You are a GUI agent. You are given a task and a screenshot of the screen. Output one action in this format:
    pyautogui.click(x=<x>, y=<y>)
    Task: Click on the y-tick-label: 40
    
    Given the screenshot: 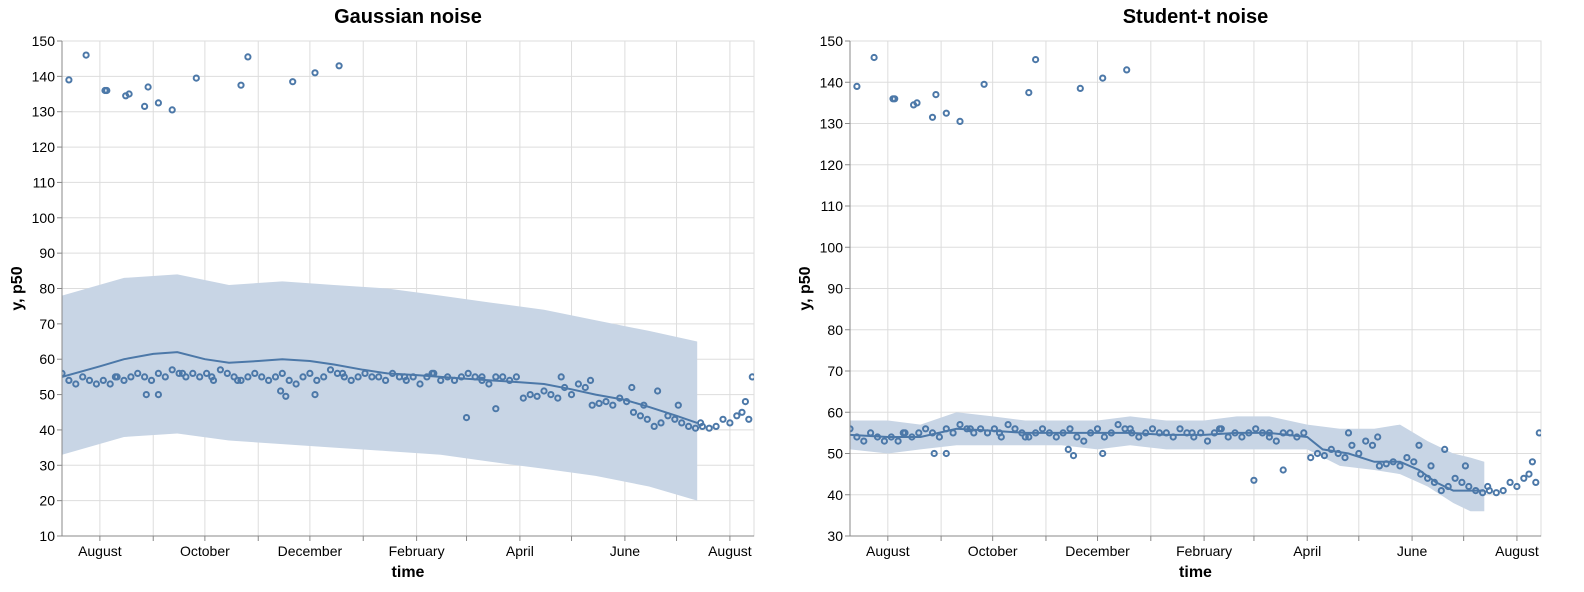 What is the action you would take?
    pyautogui.click(x=835, y=495)
    